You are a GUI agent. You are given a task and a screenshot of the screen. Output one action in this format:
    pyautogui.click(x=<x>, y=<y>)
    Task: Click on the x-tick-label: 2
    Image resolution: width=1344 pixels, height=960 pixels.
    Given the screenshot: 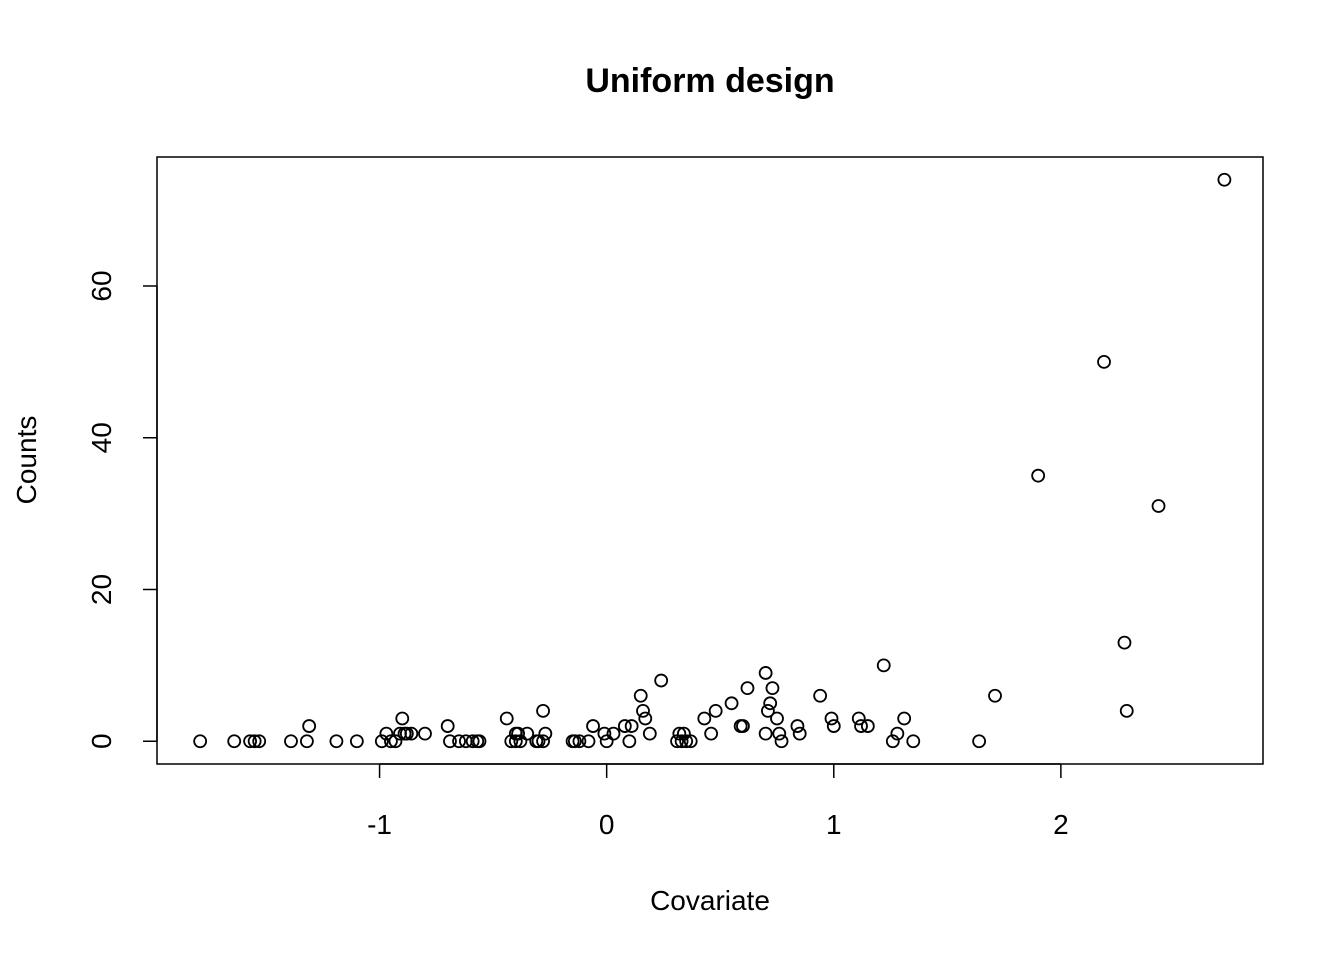 What is the action you would take?
    pyautogui.click(x=1061, y=824)
    